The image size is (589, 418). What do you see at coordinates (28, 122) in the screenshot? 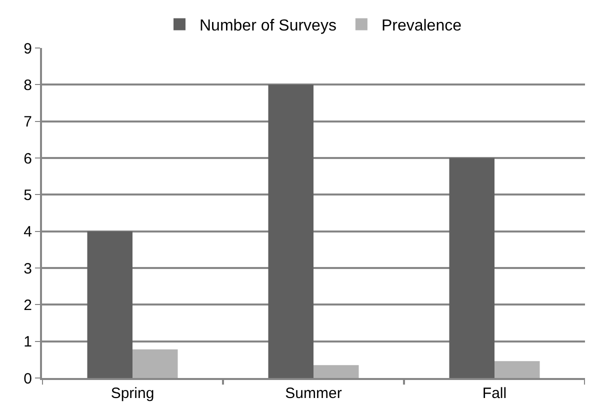
I see `y-tick-label: 7` at bounding box center [28, 122].